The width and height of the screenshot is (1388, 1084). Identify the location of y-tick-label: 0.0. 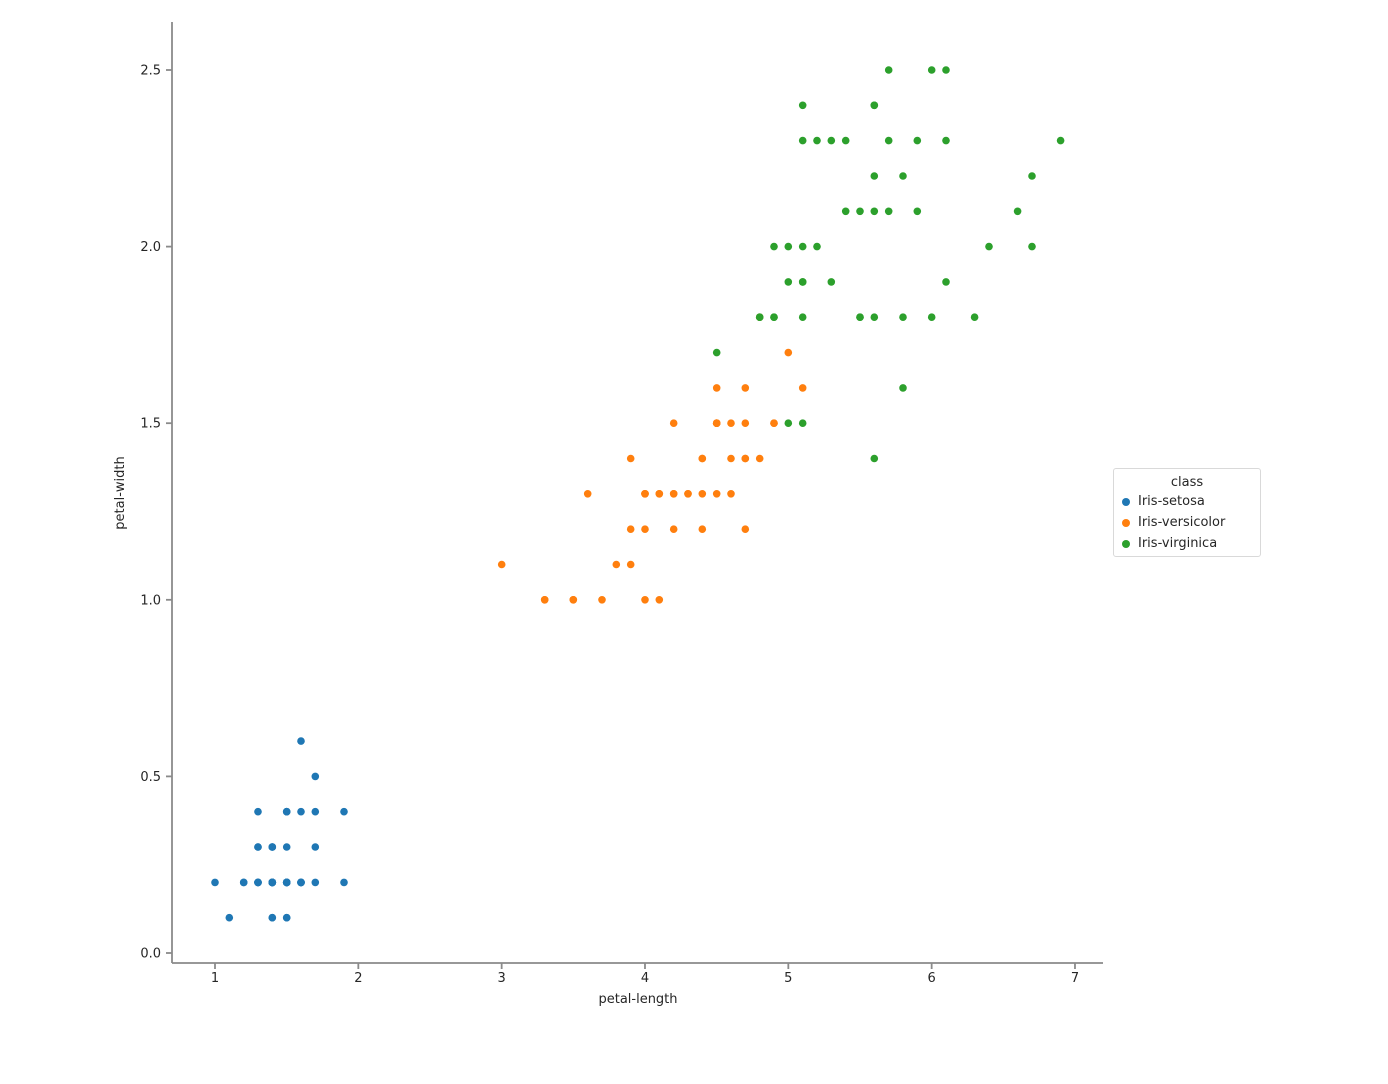
(150, 954).